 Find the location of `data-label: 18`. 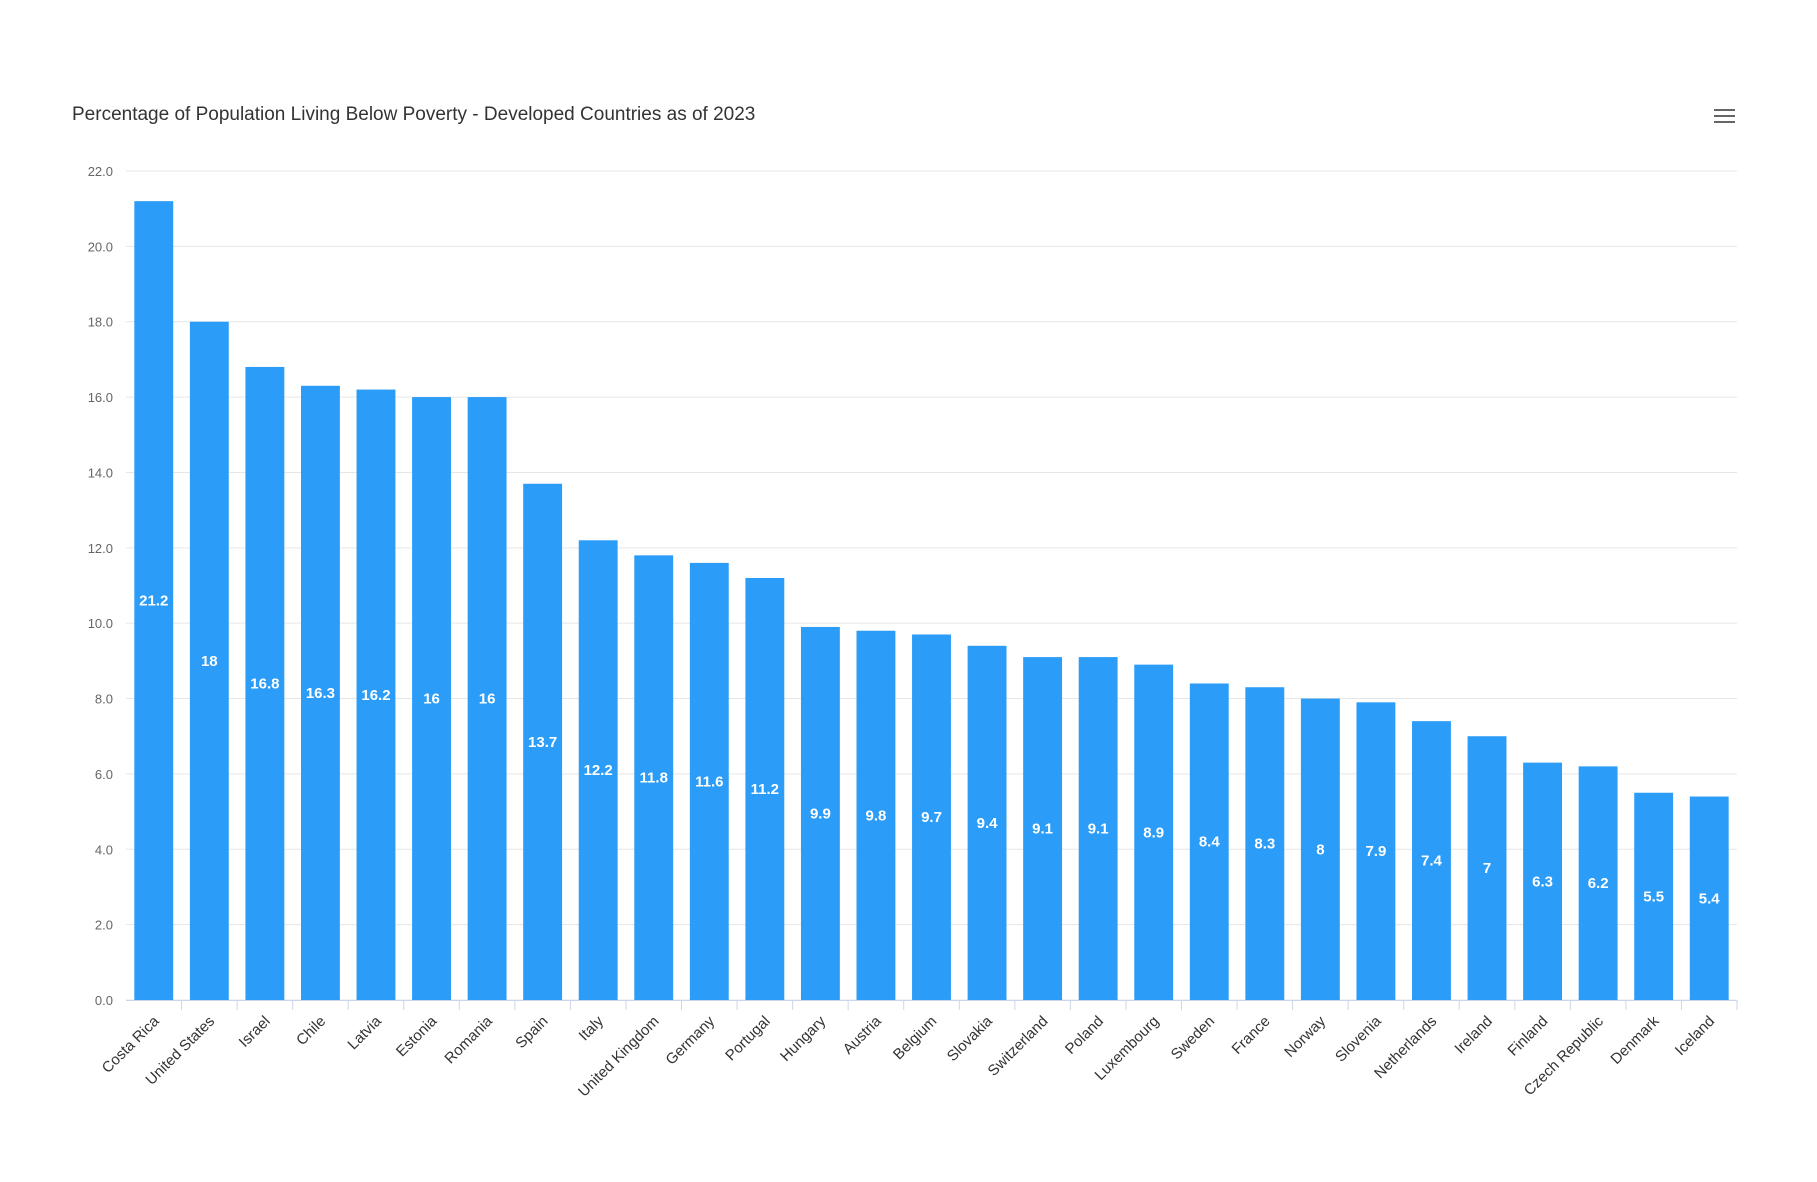

data-label: 18 is located at coordinates (209, 661).